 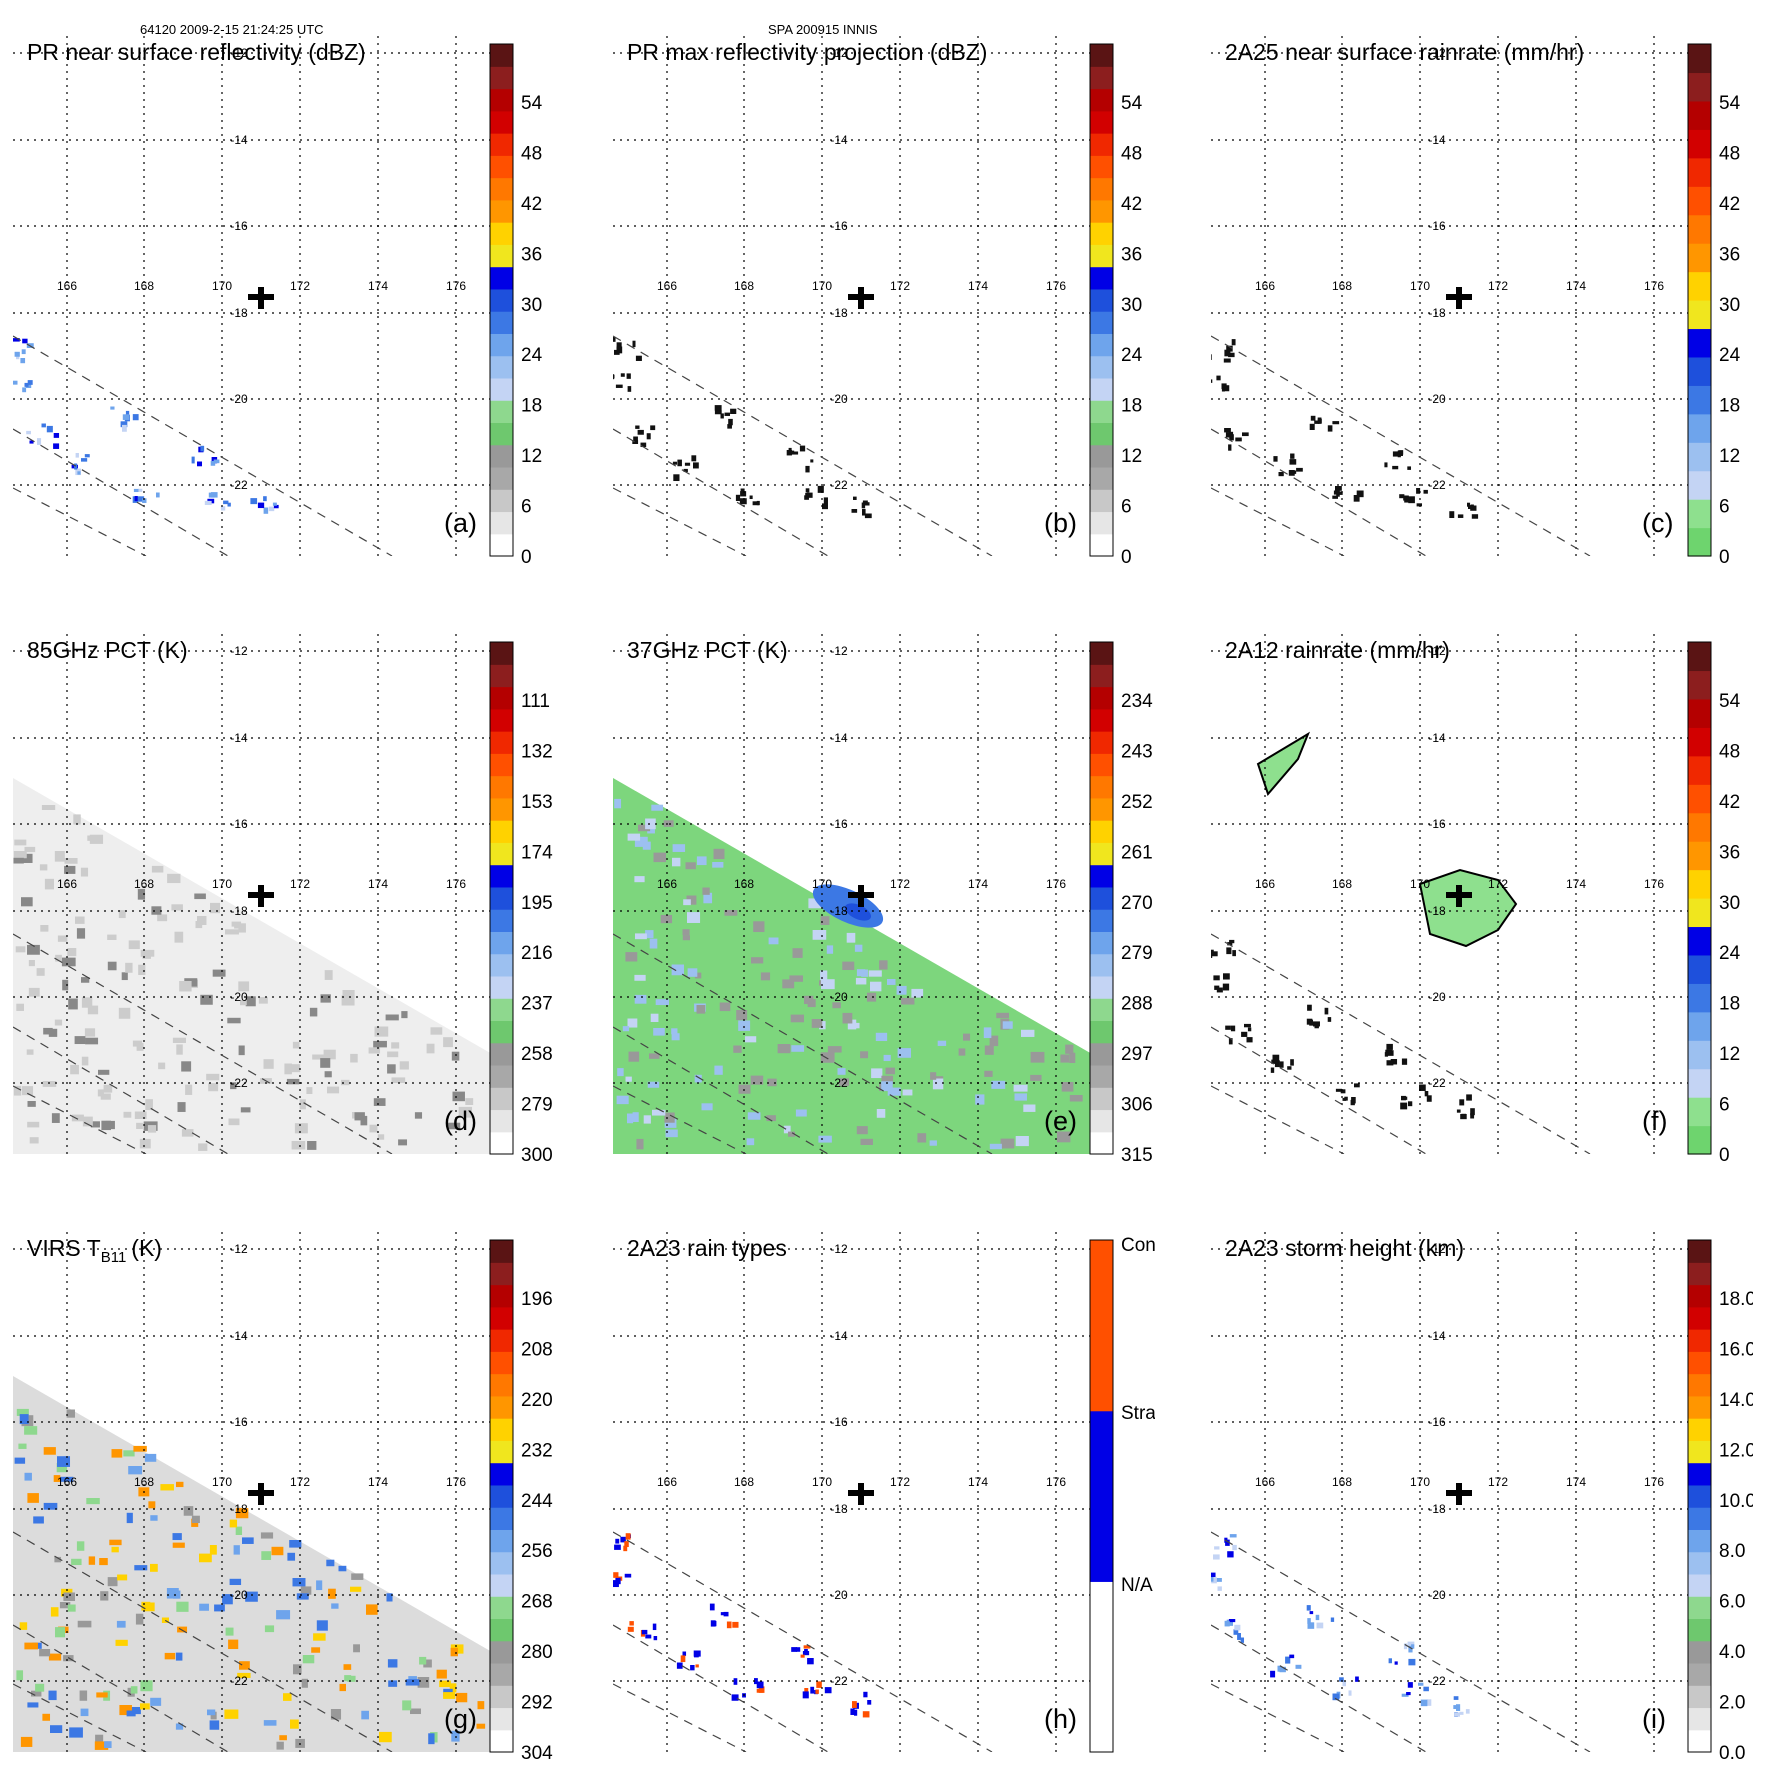 What do you see at coordinates (535, 701) in the screenshot?
I see `colorbar-tick-label: 111` at bounding box center [535, 701].